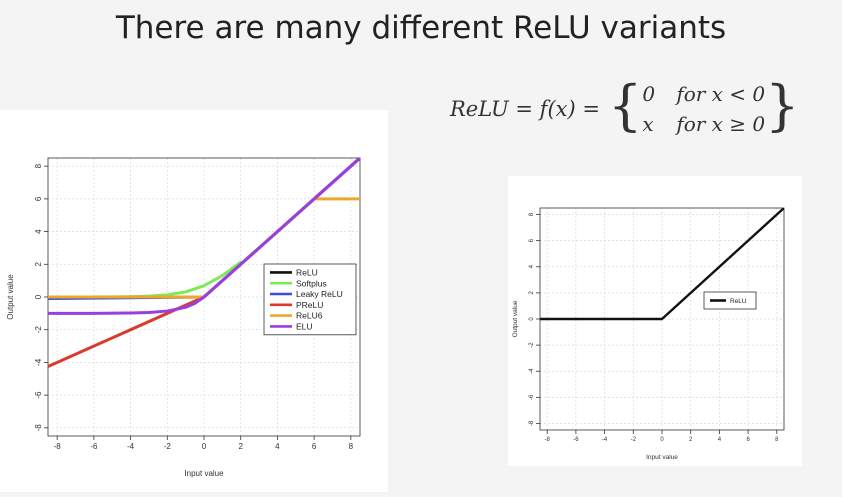 The image size is (842, 497). I want to click on formula-lhs: ReLU = f(x) =, so click(525, 109).